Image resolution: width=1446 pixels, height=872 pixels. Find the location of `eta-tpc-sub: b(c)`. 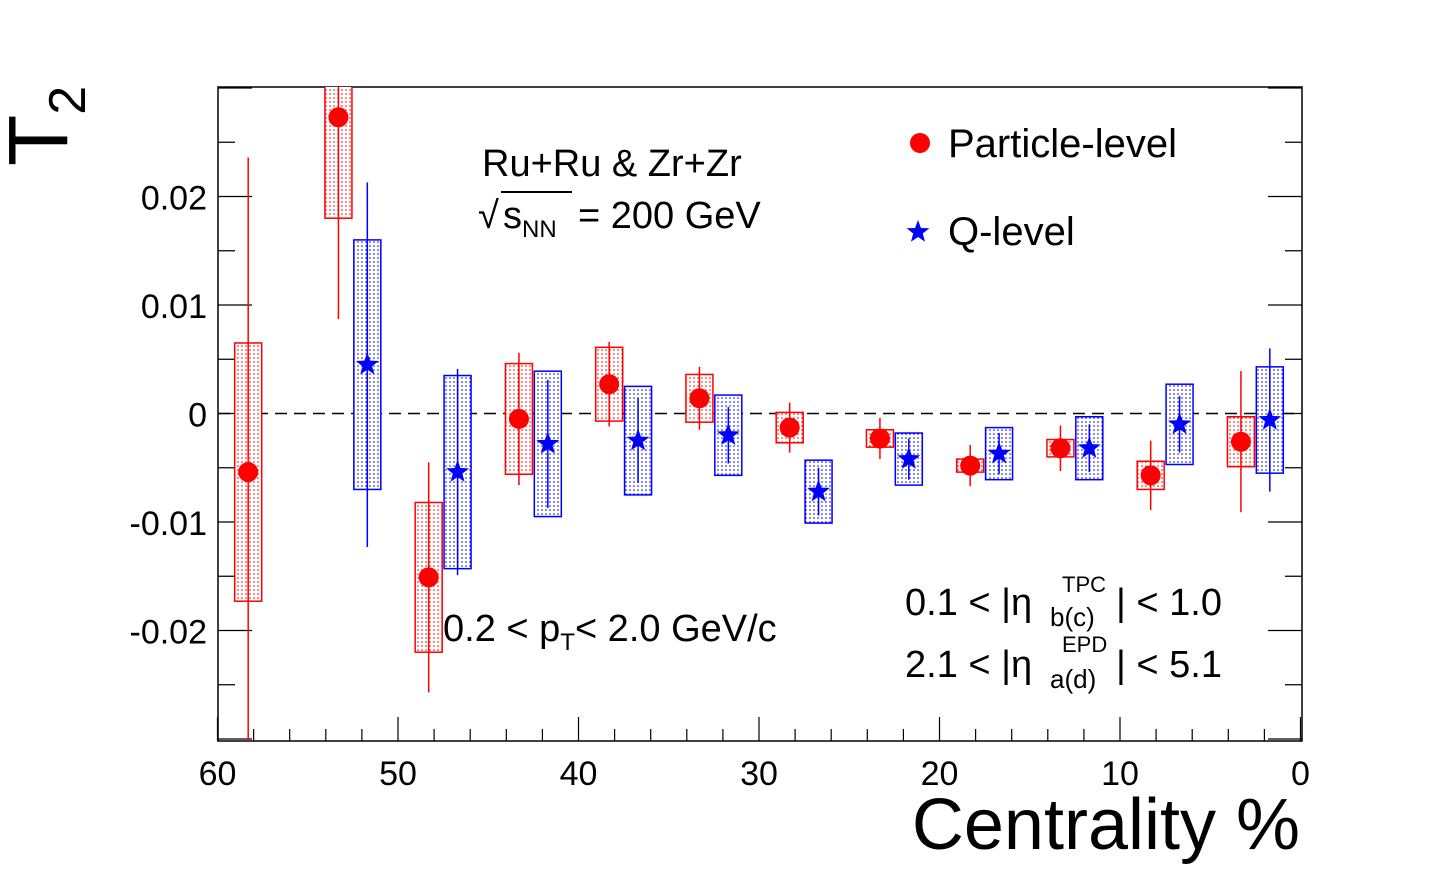

eta-tpc-sub: b(c) is located at coordinates (1072, 617).